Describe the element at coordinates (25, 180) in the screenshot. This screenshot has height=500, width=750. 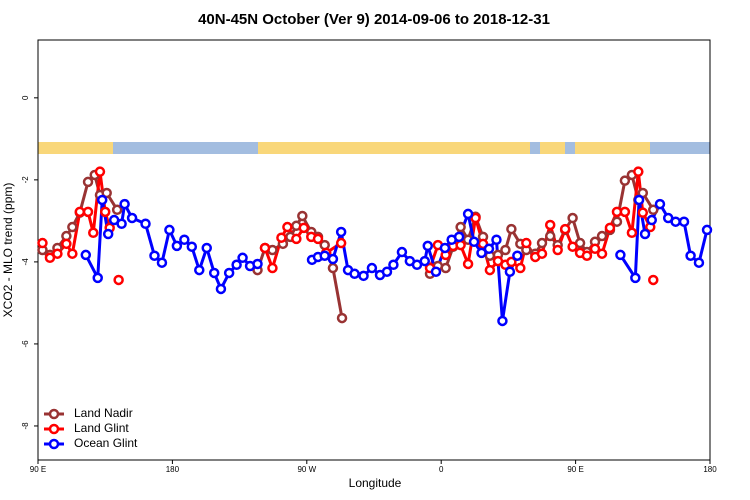
I see `y-tick-label: -2` at that location.